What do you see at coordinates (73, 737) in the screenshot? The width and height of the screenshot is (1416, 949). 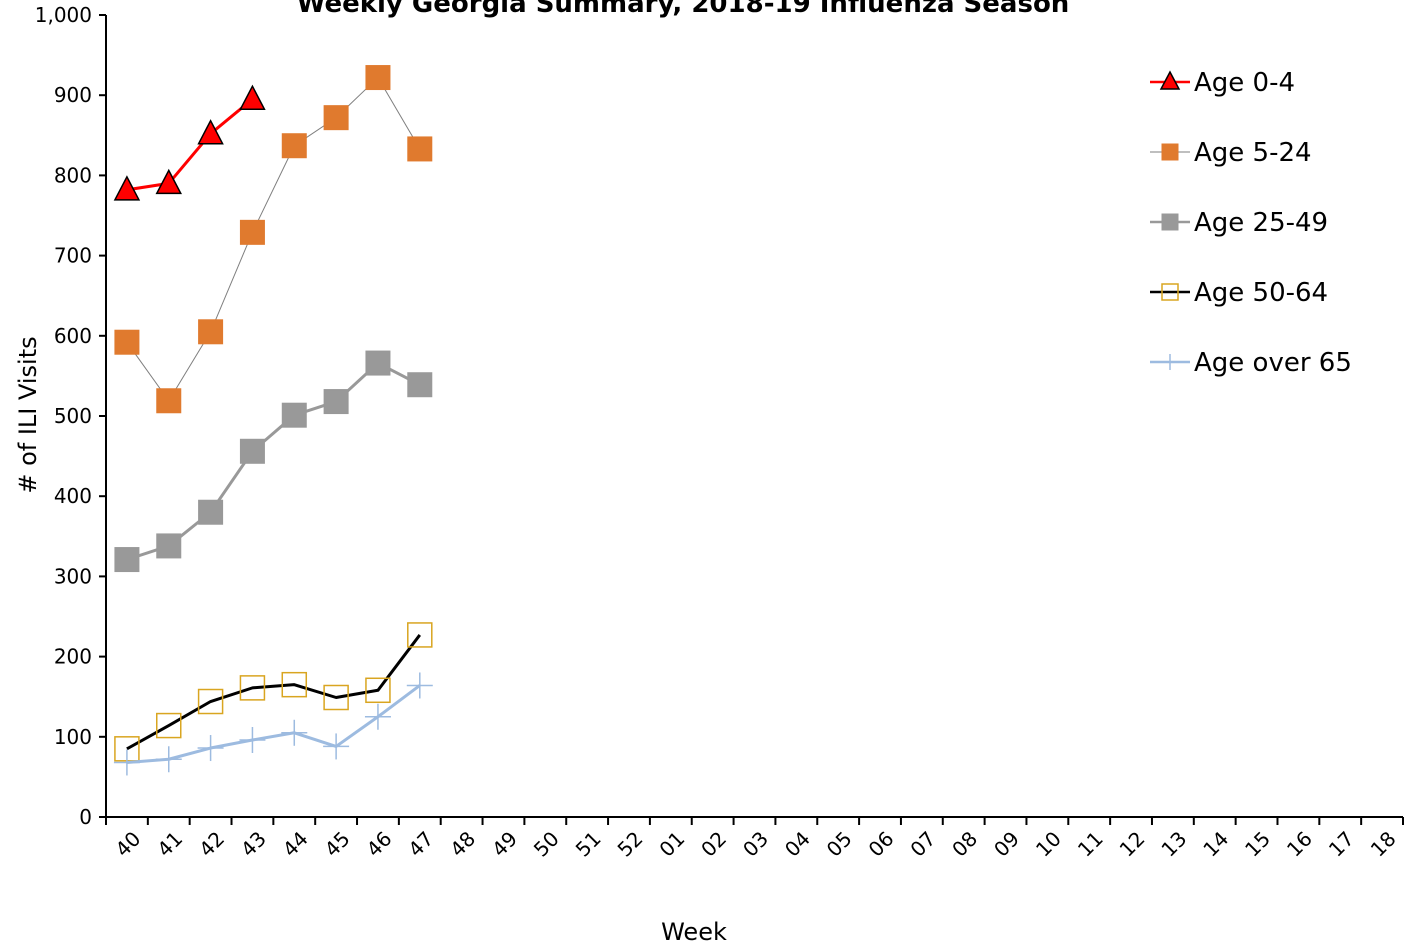 I see `y-tick-label: 100` at bounding box center [73, 737].